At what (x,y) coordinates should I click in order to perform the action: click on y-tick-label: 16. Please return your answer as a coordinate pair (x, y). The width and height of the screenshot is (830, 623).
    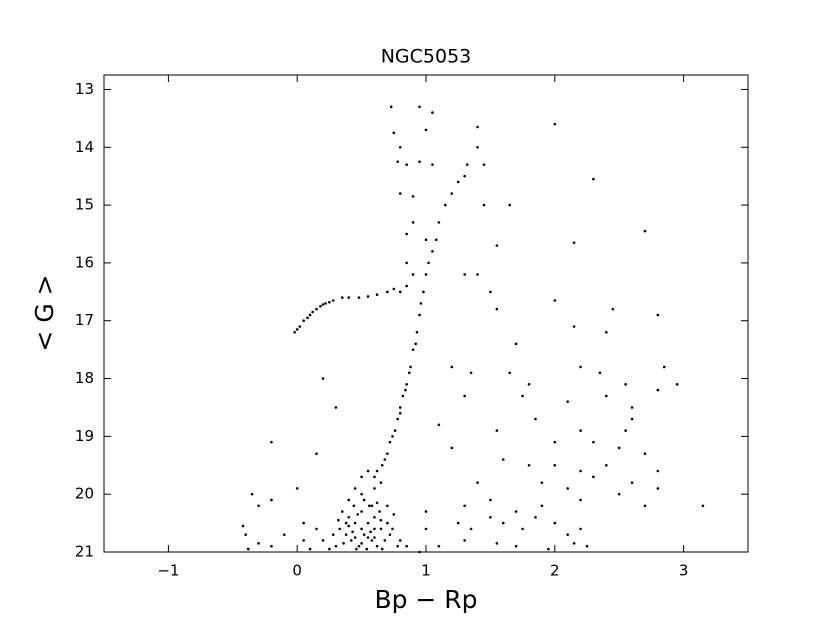
    Looking at the image, I should click on (84, 262).